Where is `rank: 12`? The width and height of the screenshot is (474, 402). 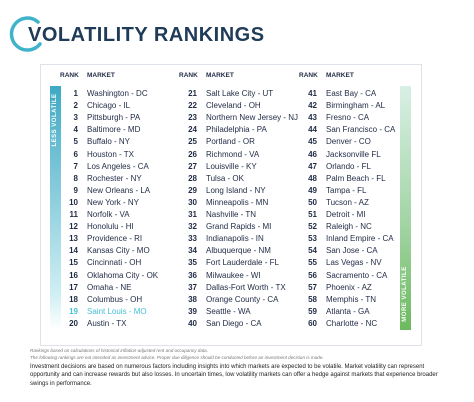 rank: 12 is located at coordinates (73, 227).